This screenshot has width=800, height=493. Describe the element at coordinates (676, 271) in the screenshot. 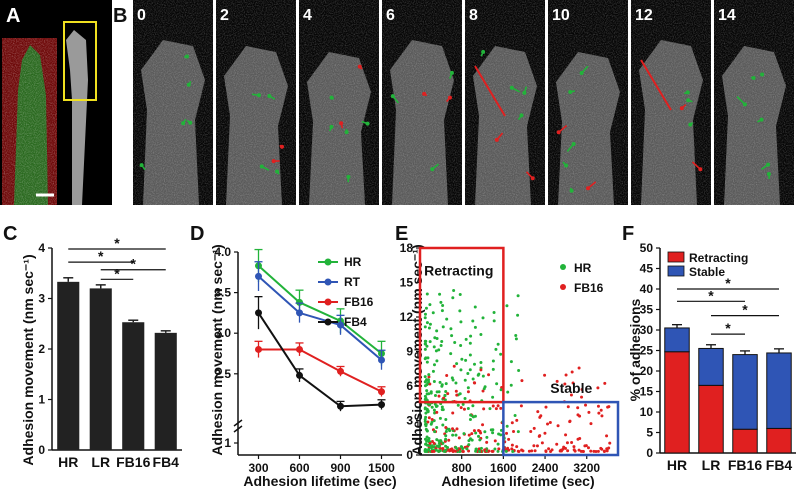

I see `f-legend-swatch` at that location.